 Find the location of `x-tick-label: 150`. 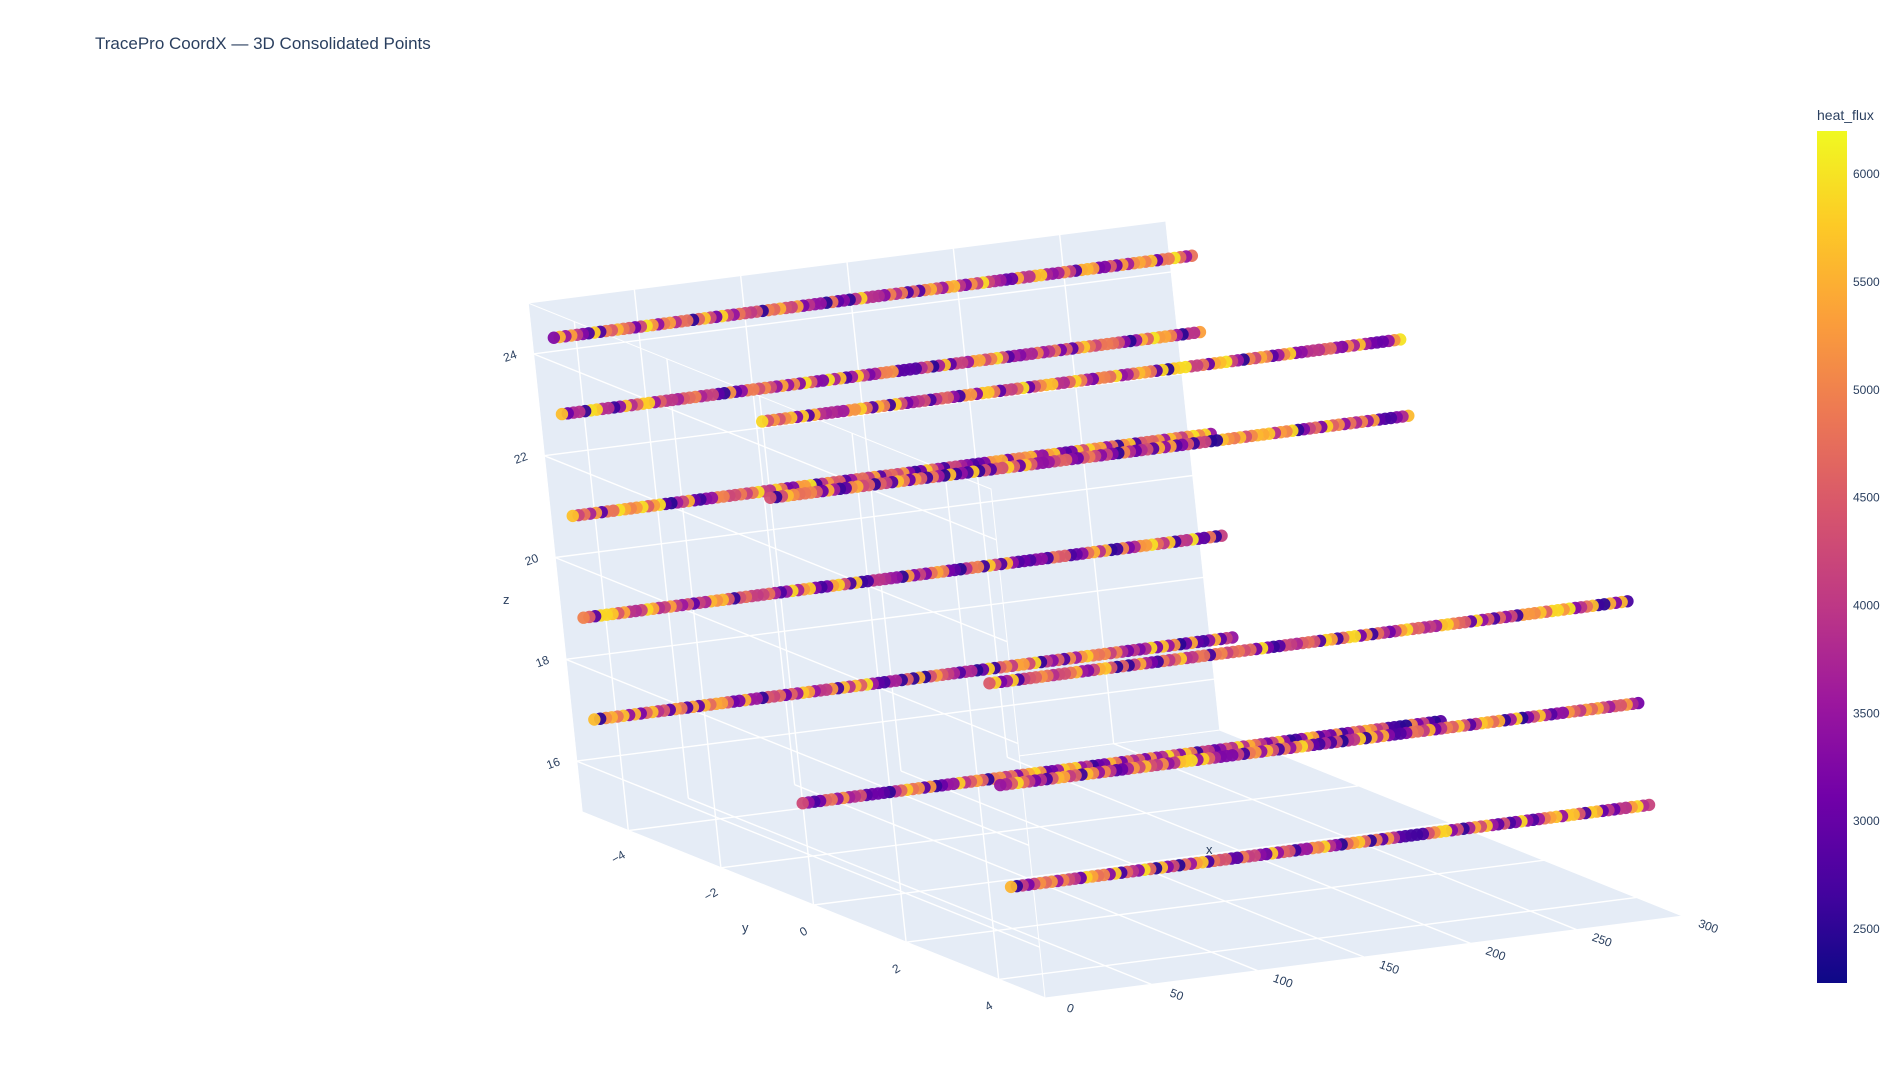

x-tick-label: 150 is located at coordinates (1390, 967).